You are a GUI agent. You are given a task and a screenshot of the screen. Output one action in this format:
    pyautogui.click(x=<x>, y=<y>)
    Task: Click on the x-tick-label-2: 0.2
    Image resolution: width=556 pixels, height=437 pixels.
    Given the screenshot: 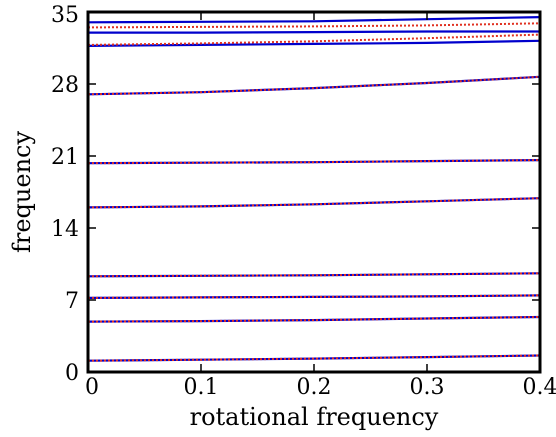 What is the action you would take?
    pyautogui.click(x=314, y=387)
    